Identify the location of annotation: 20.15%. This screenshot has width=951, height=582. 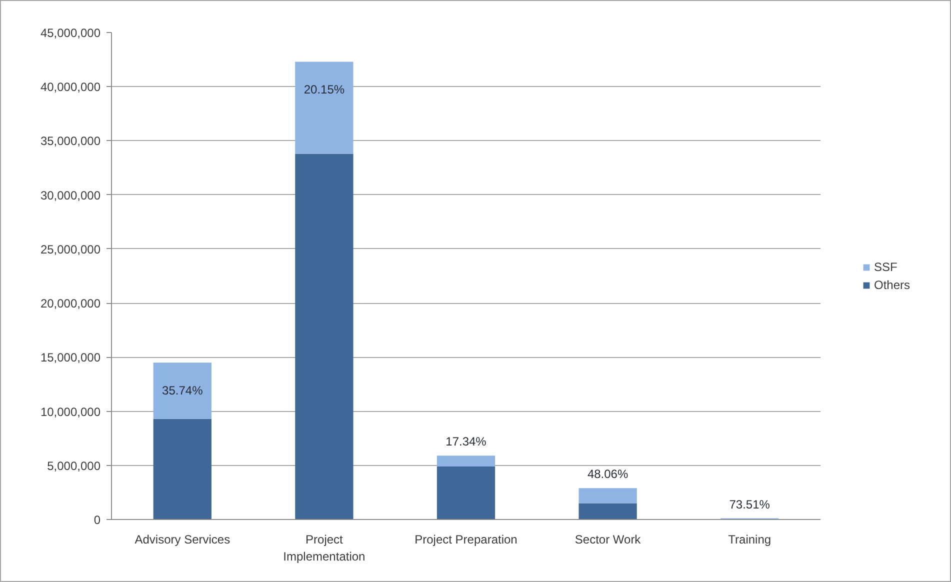
(324, 89).